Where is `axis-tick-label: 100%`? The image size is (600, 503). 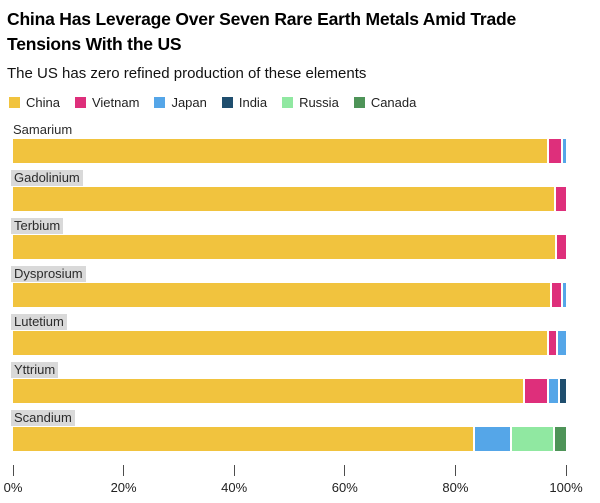 axis-tick-label: 100% is located at coordinates (566, 487).